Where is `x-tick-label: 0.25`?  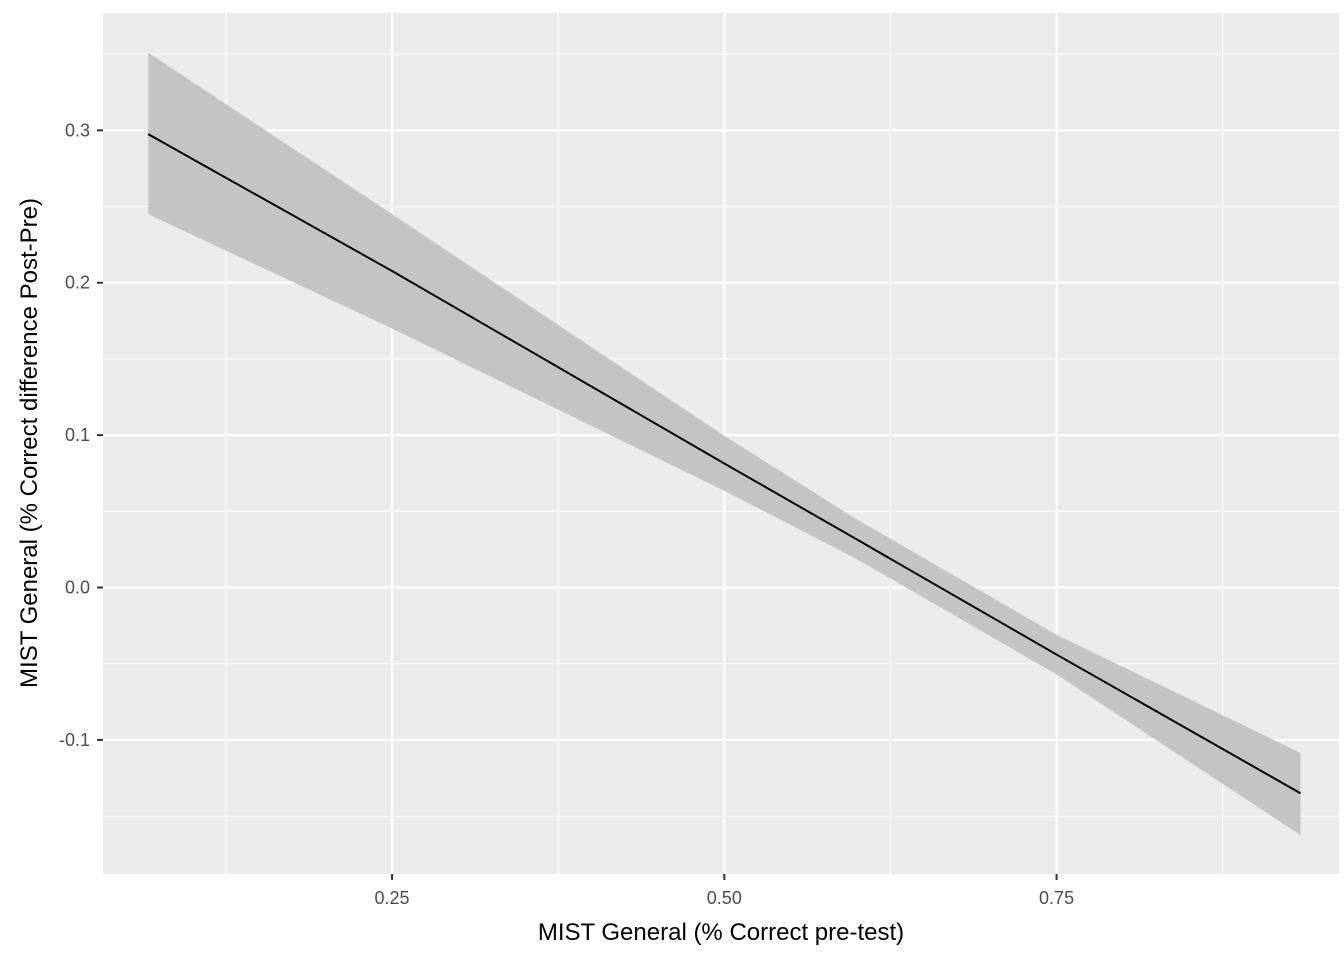 x-tick-label: 0.25 is located at coordinates (392, 898).